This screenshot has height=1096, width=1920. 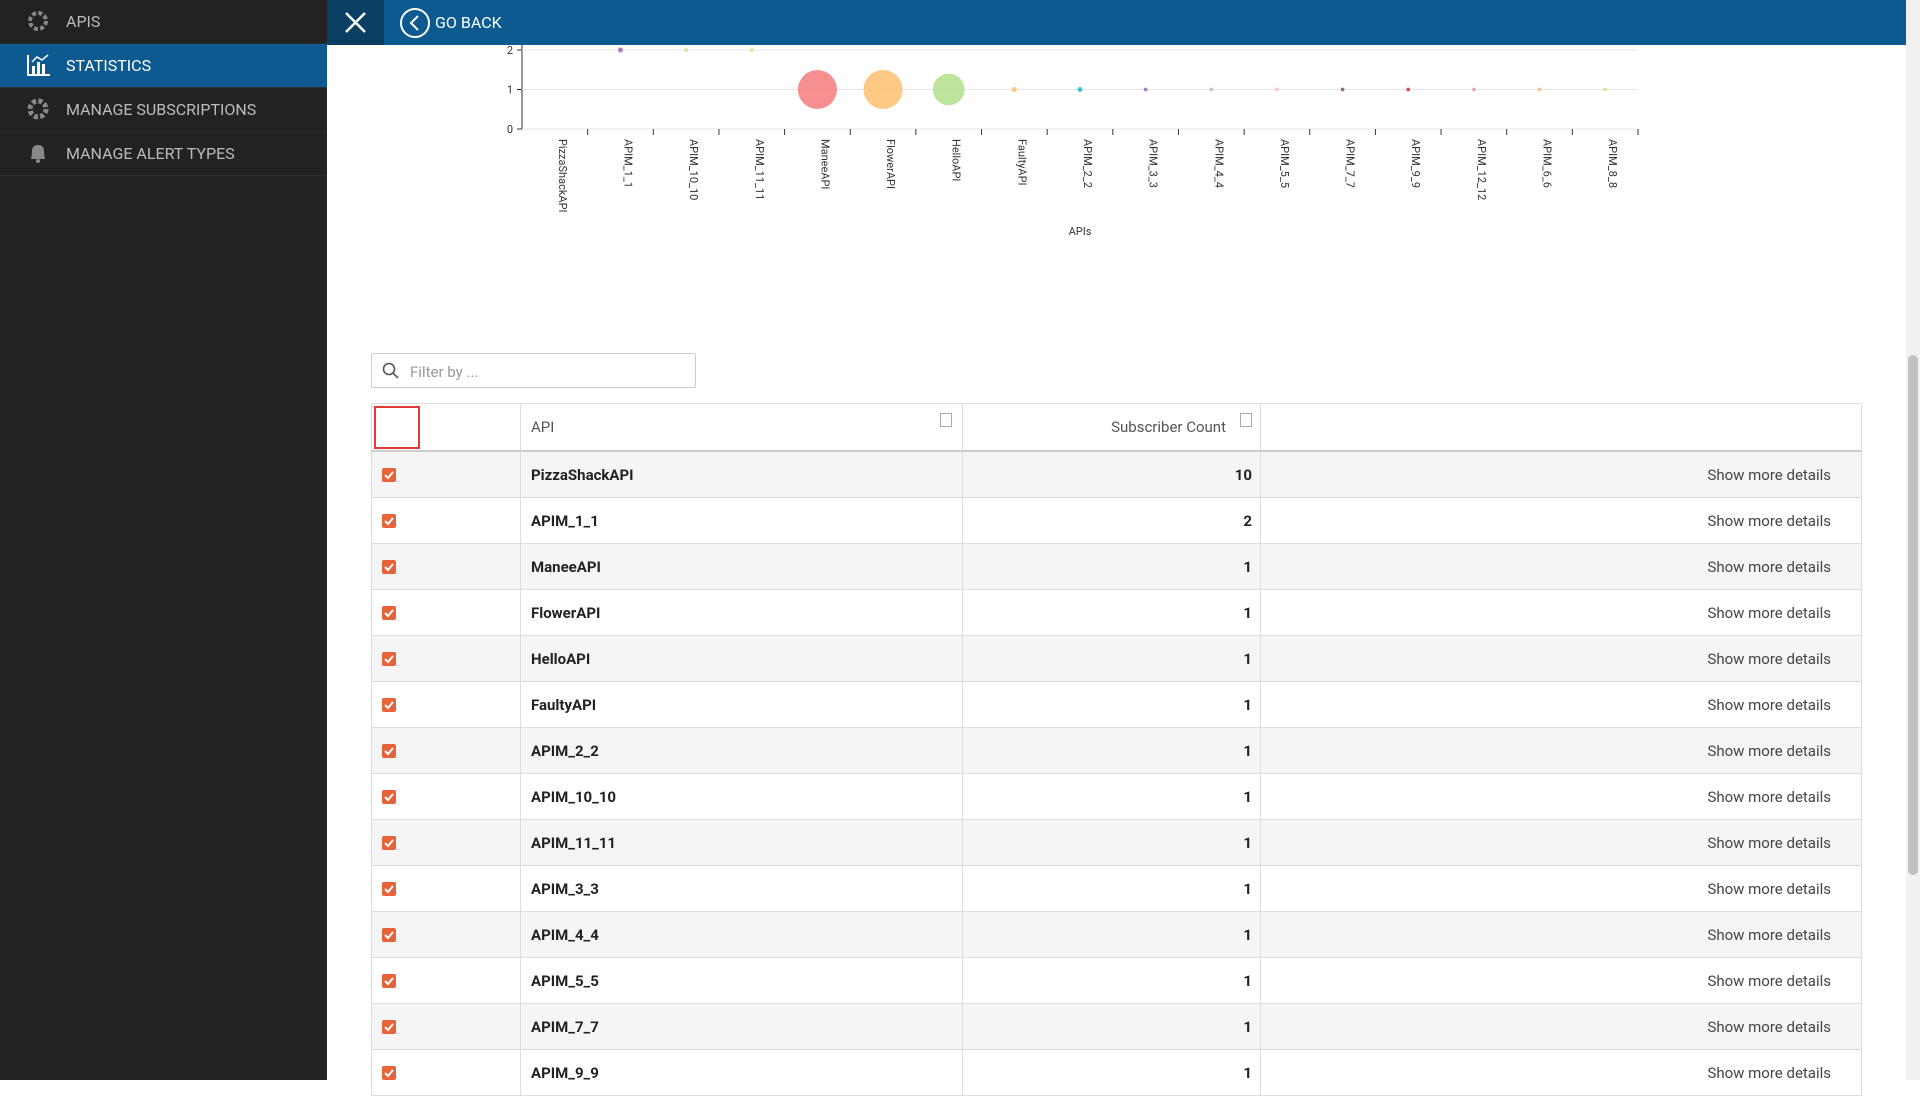 I want to click on api-name: APIM_1_1, so click(x=742, y=521).